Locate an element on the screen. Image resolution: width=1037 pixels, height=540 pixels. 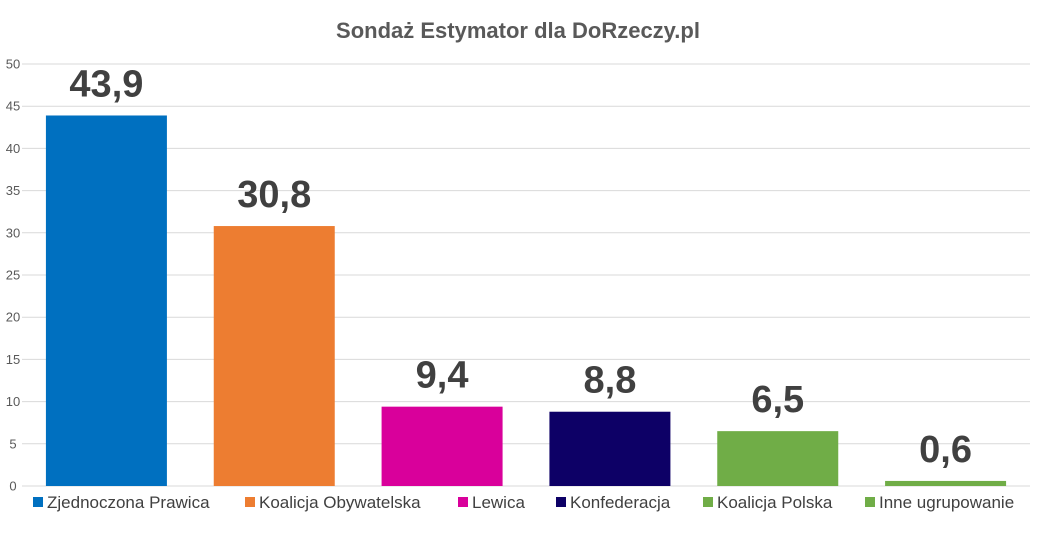
y-tick-label: 15 is located at coordinates (13, 359).